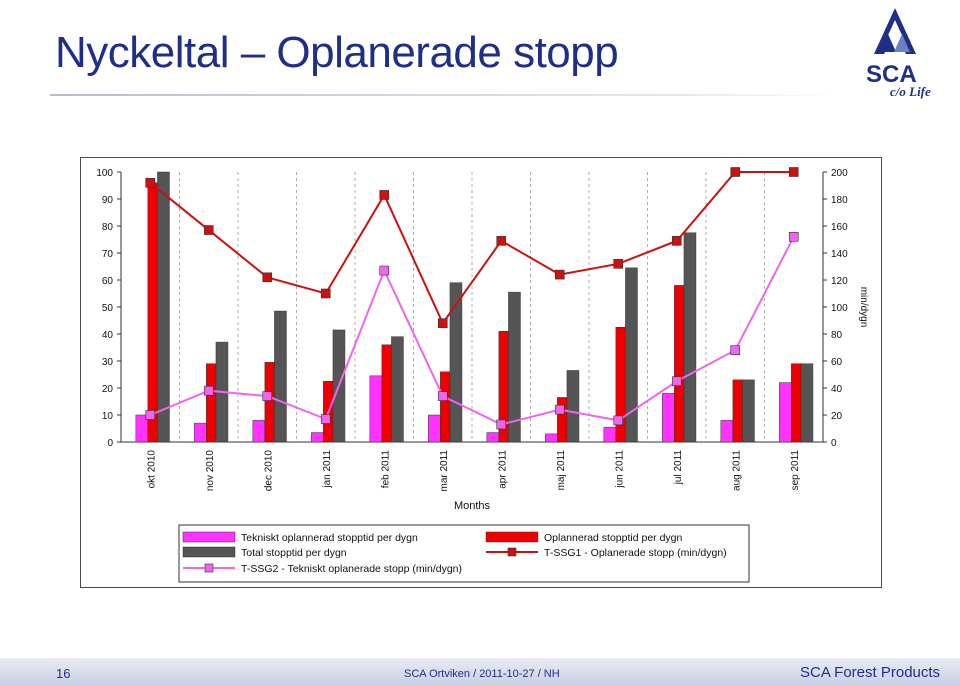  Describe the element at coordinates (631, 355) in the screenshot. I see `bar-3-jun-2011` at that location.